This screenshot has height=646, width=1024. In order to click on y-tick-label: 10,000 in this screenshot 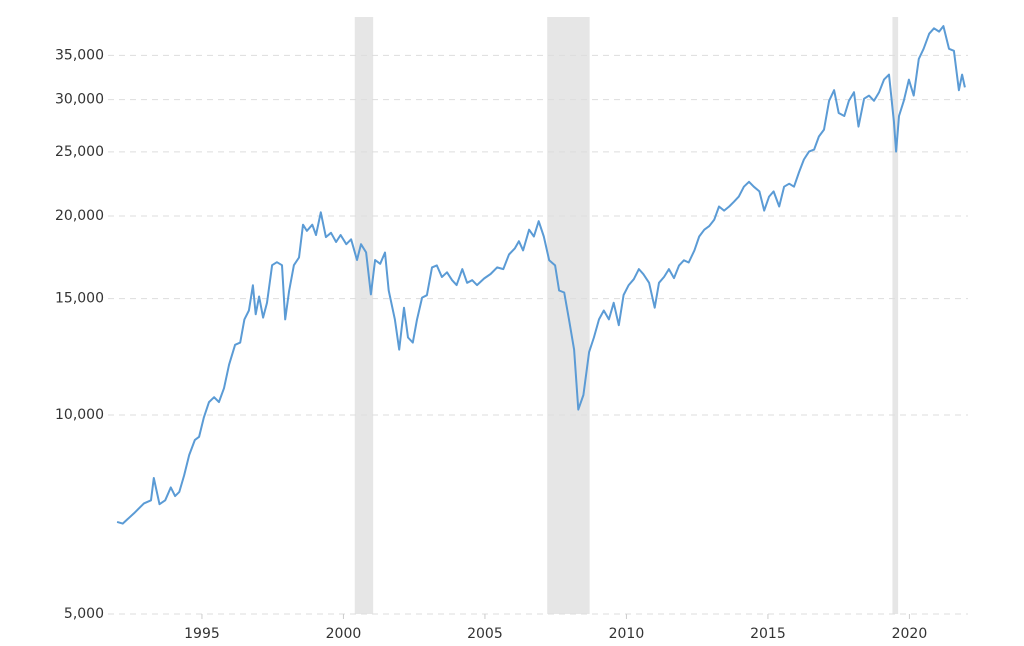, I will do `click(79, 415)`.